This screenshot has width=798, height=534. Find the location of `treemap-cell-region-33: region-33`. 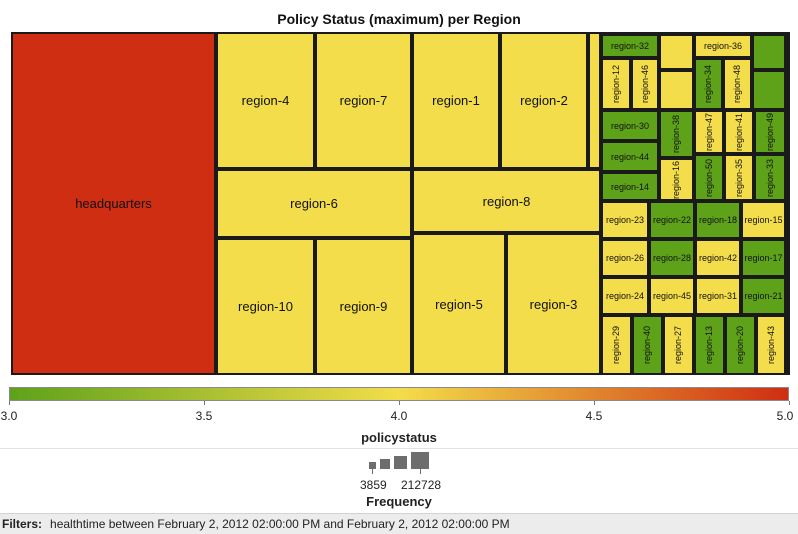

treemap-cell-region-33: region-33 is located at coordinates (770, 177).